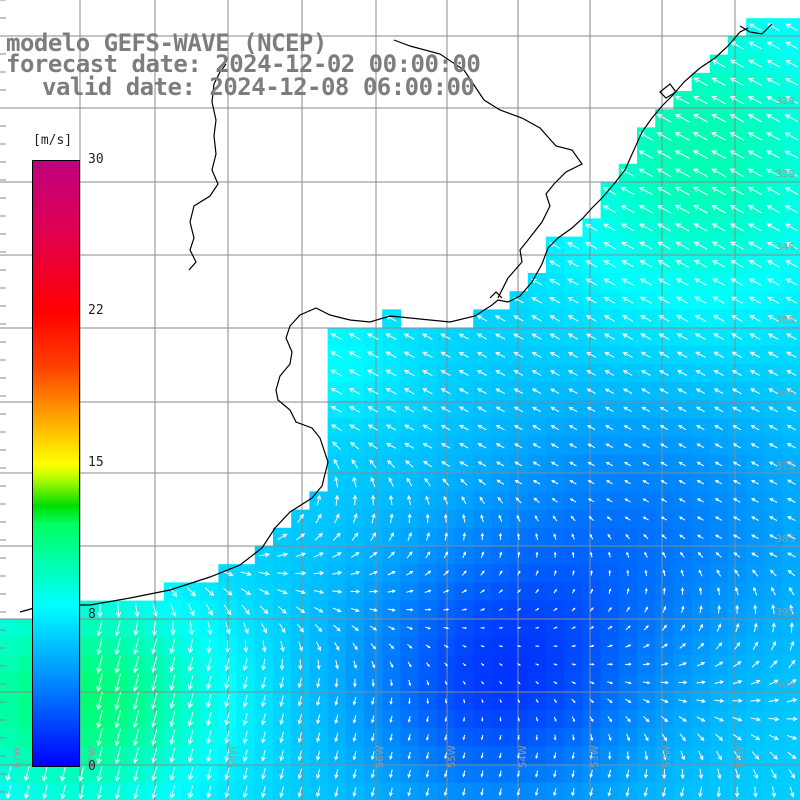  I want to click on title-forecast-date: forecast date: 2024-12-02 00:00:00, so click(243, 64).